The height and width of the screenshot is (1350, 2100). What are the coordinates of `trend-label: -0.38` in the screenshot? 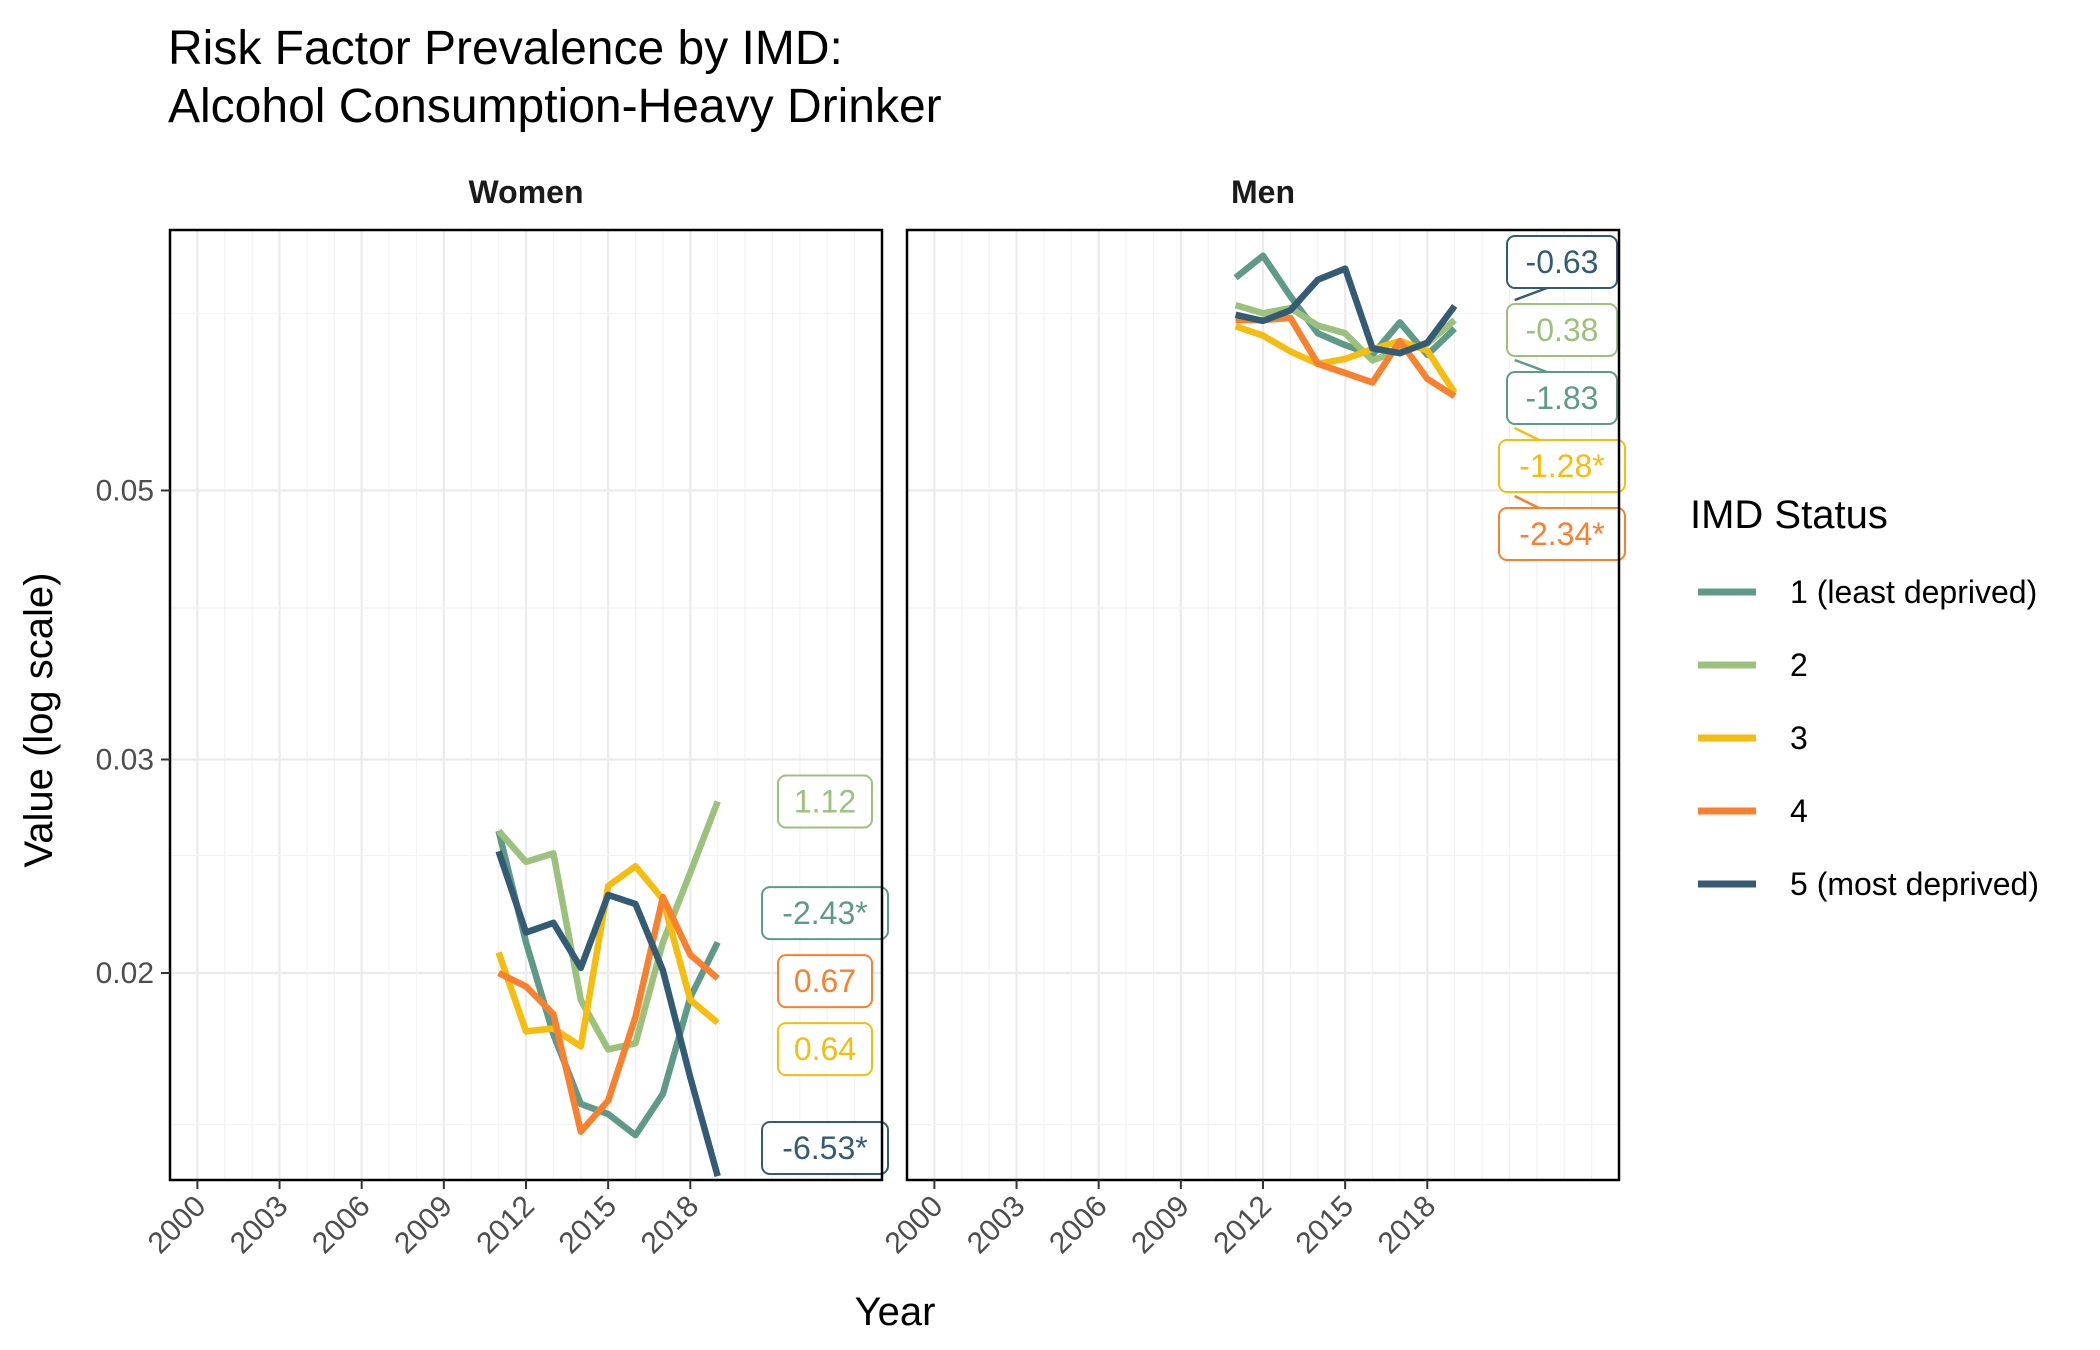 It's located at (1562, 330).